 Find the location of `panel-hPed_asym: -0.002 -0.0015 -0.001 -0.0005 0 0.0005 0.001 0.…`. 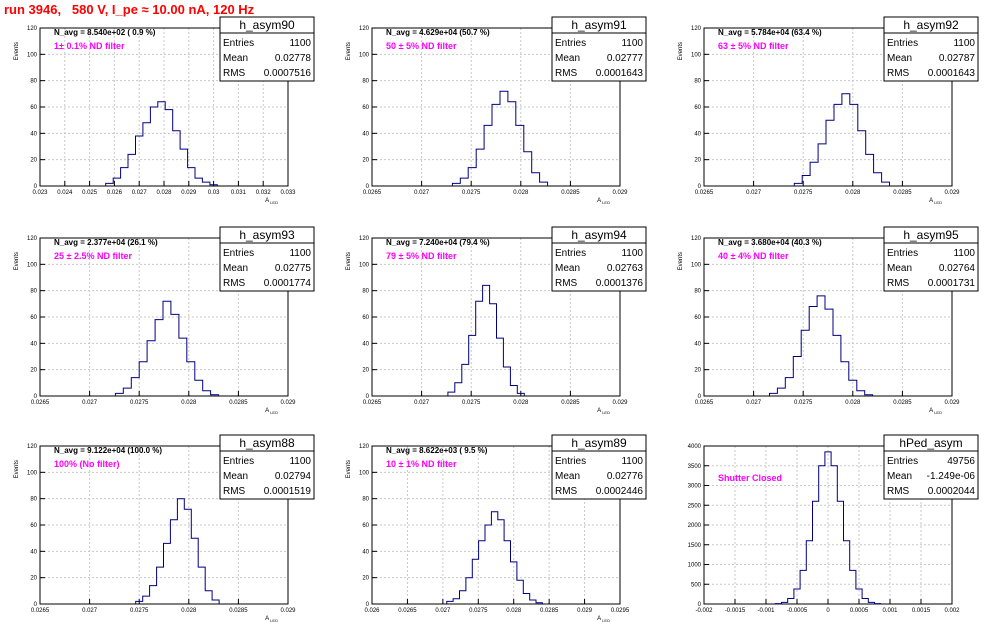

panel-hPed_asym: -0.002 -0.0015 -0.001 -0.0005 0 0.0005 0.001 0.… is located at coordinates (833, 524).